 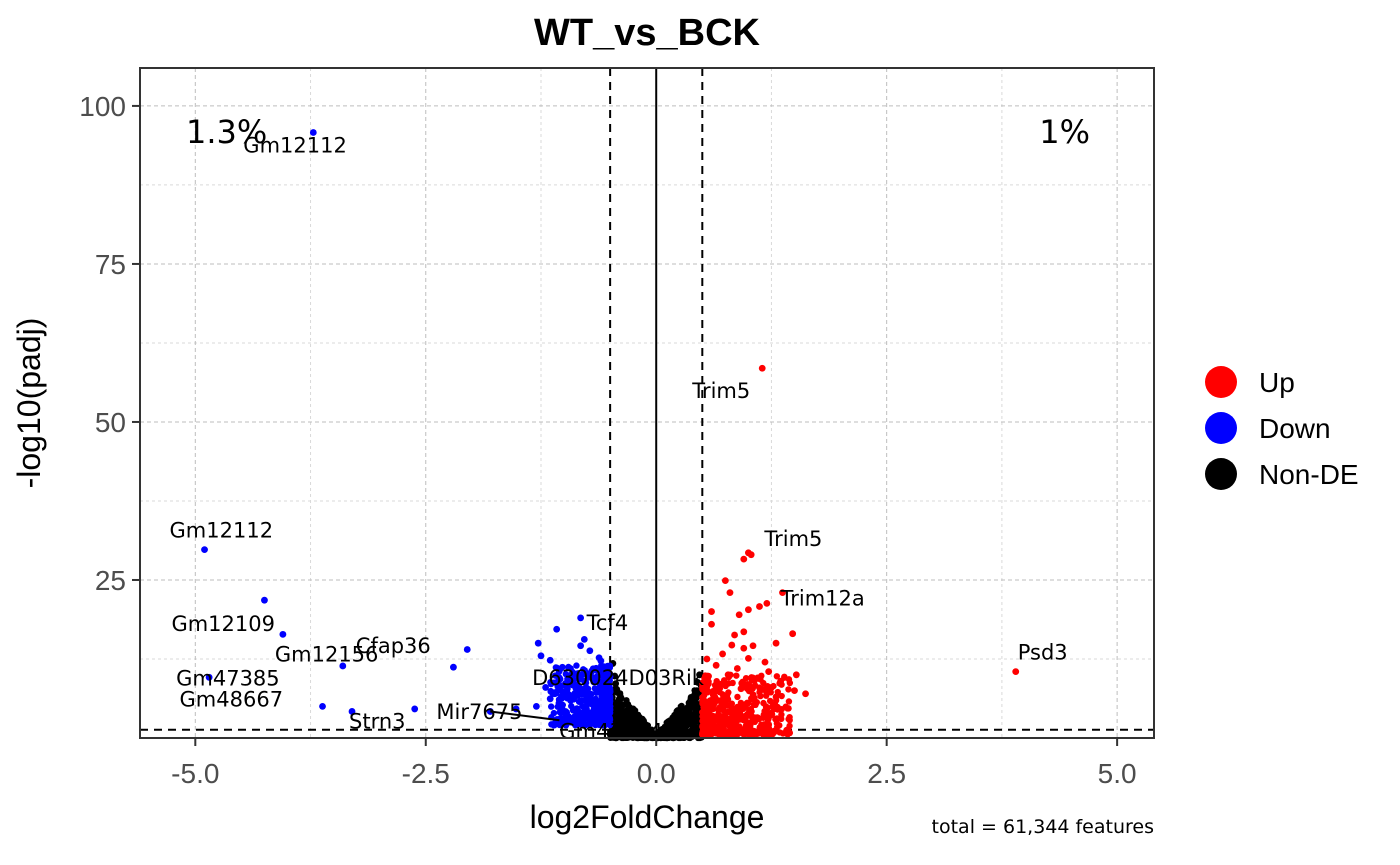 I want to click on gene-label: Gm12156, so click(x=327, y=654).